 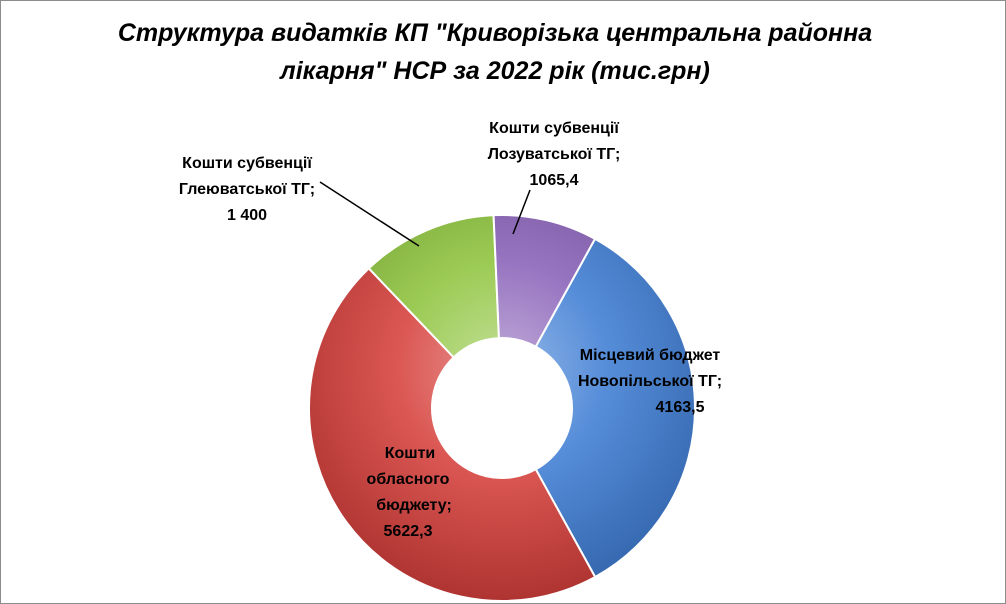 I want to click on slice-label-0: Місцевий бюджет Новопільської ТГ; 4163,5, so click(x=650, y=381).